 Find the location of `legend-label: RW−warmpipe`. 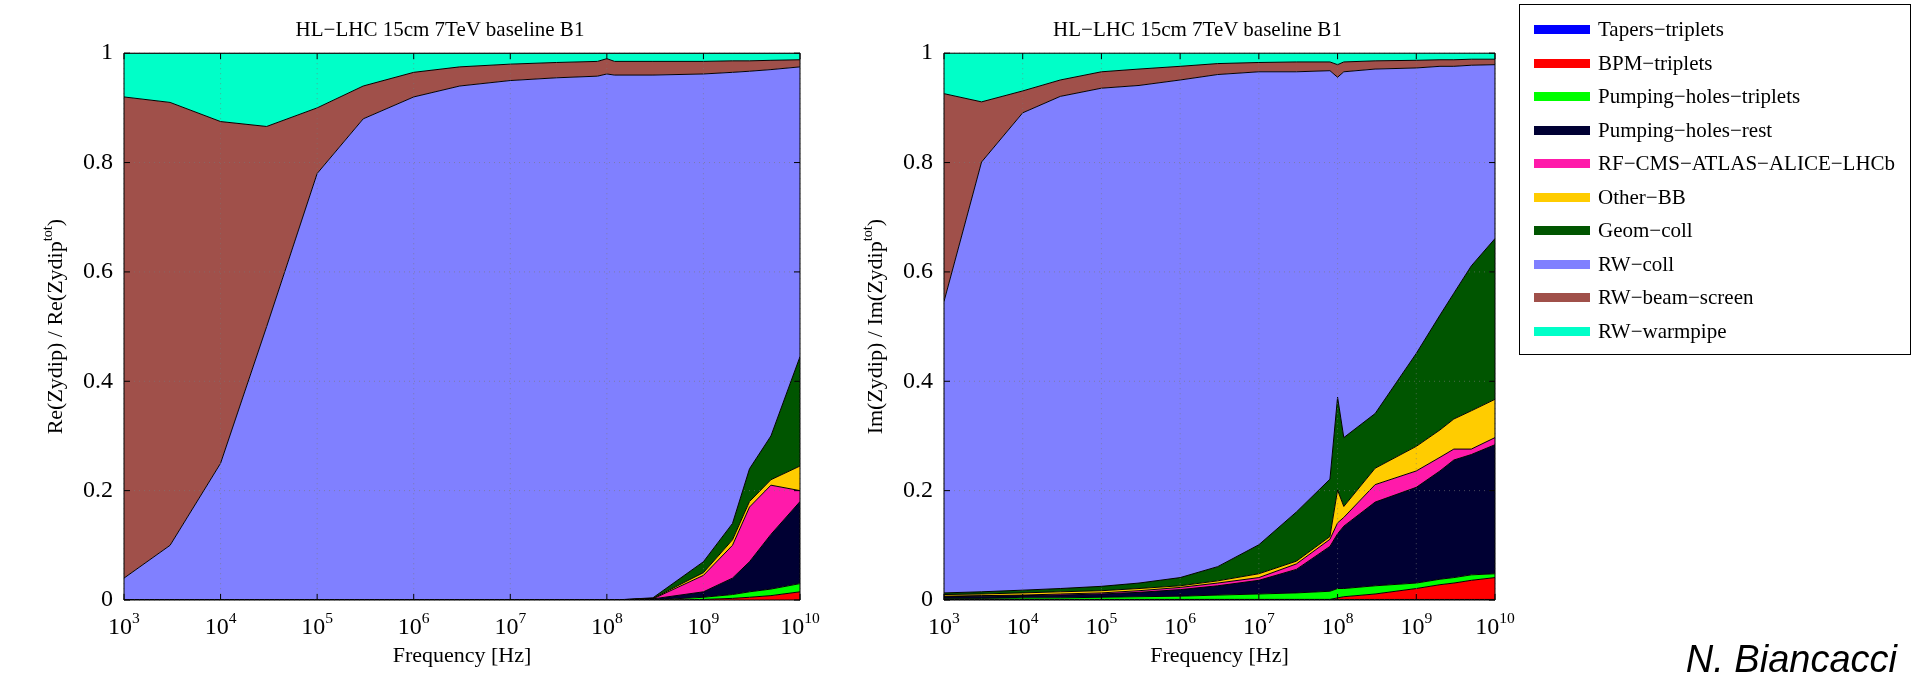

legend-label: RW−warmpipe is located at coordinates (1662, 331).